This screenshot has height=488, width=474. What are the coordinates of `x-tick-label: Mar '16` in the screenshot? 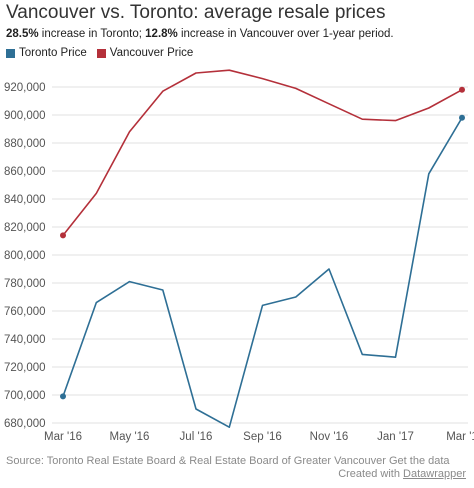 It's located at (63, 437).